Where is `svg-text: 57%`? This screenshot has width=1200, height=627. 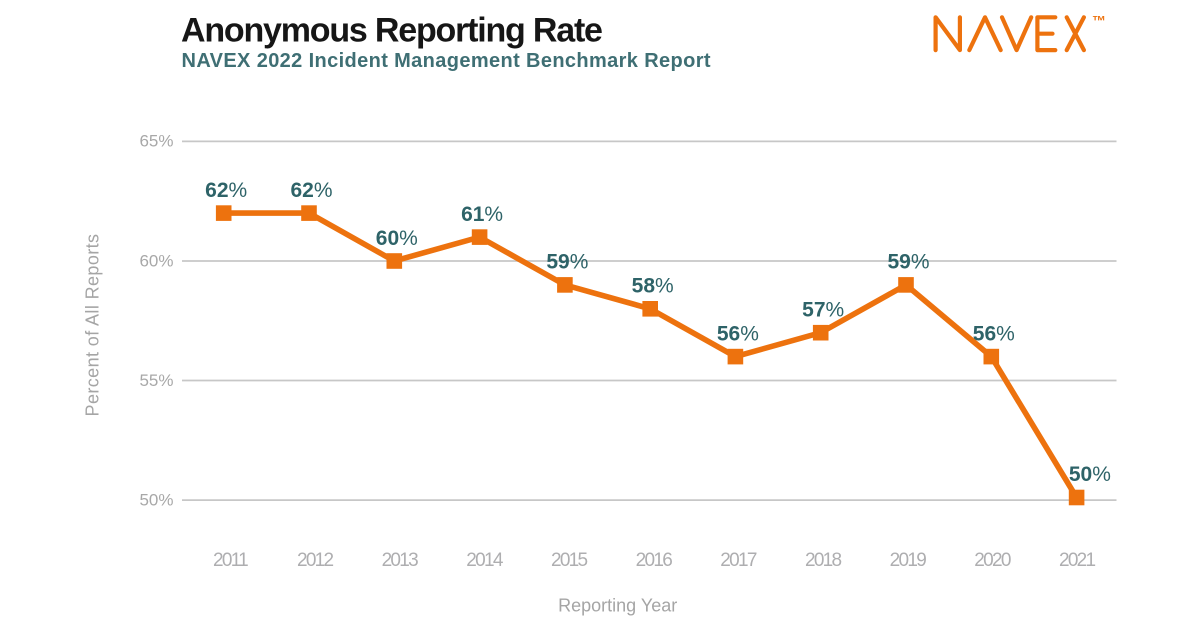
svg-text: 57% is located at coordinates (823, 310).